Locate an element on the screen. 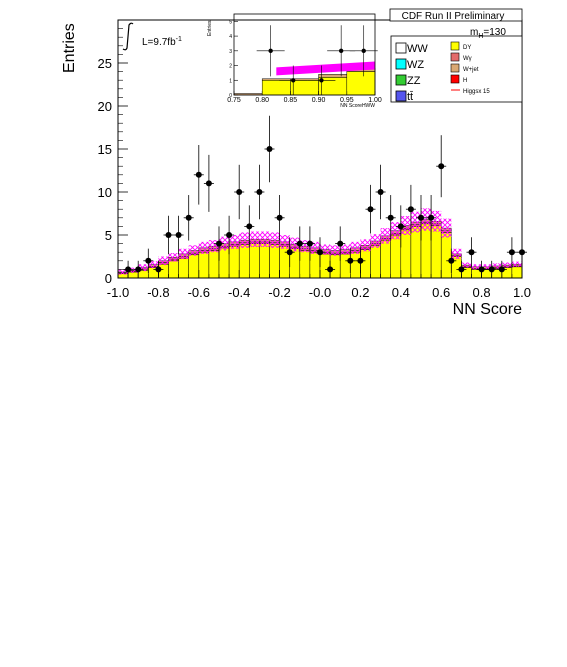 This screenshot has height=667, width=567. inset-axes: 0.75 0.80 0.85 0.90 0.95 1.00 0 1 2 3 4 5 is located at coordinates (304, 61).